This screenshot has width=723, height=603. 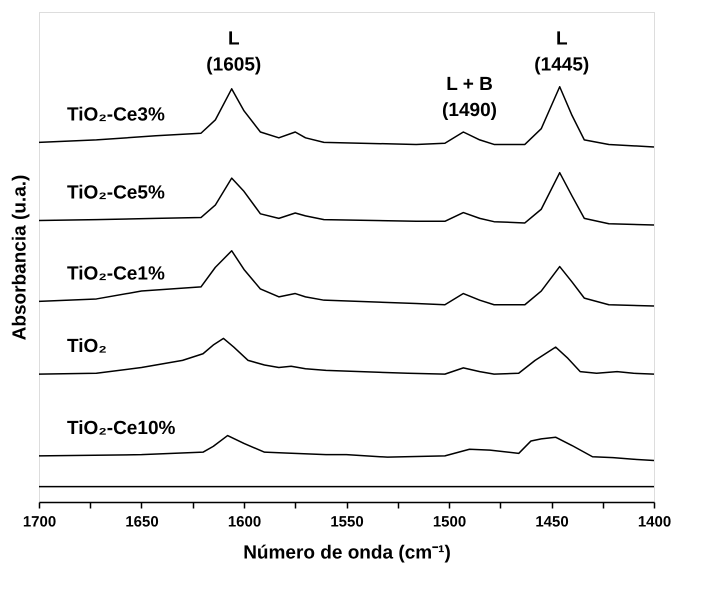 I want to click on annotation: L (1605), so click(x=234, y=52).